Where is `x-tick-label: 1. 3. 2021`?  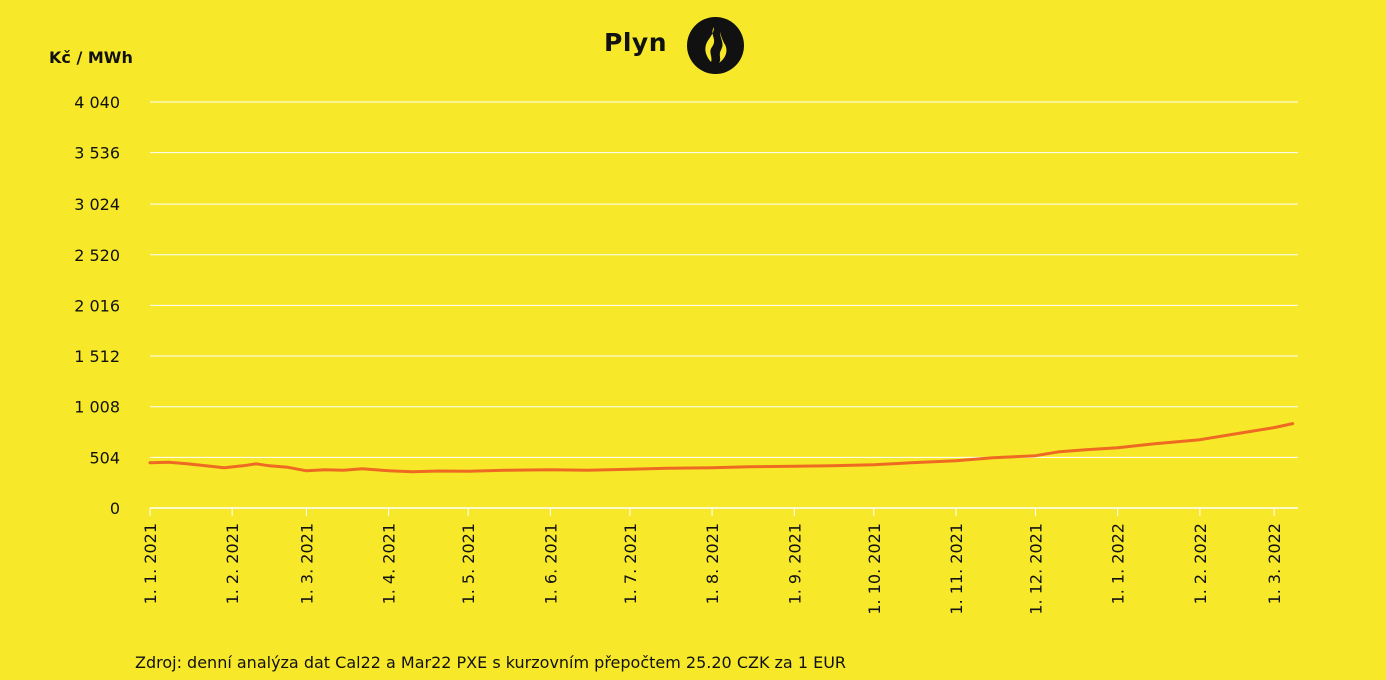
x-tick-label: 1. 3. 2021 is located at coordinates (306, 563).